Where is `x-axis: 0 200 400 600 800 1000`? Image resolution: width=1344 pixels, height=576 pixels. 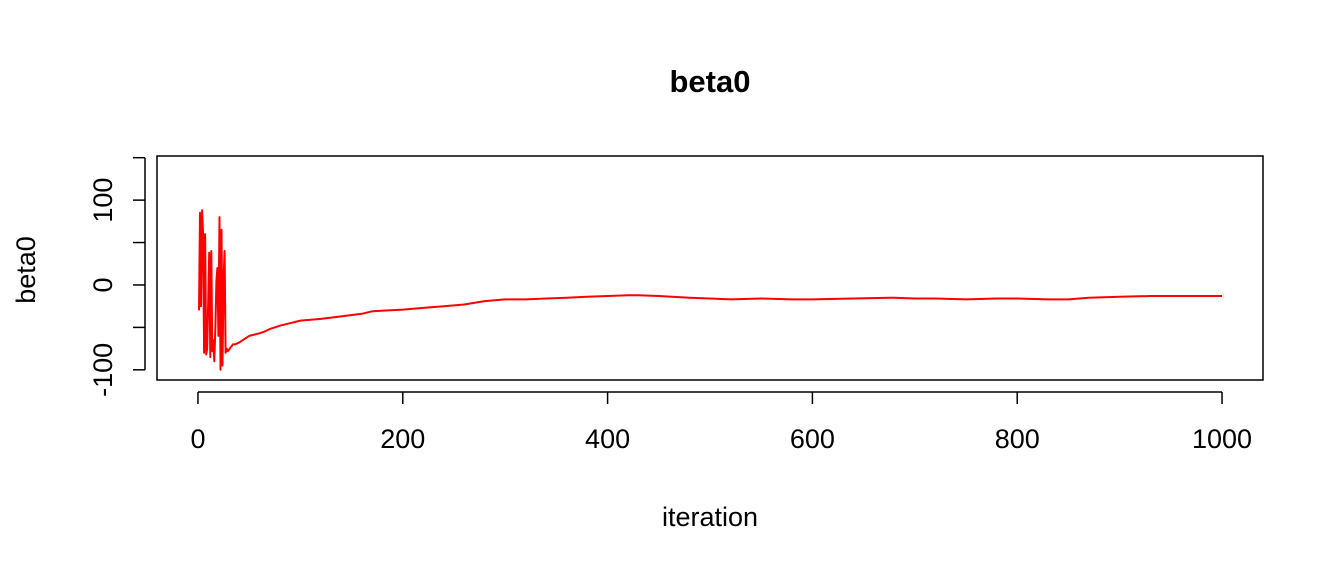 x-axis: 0 200 400 600 800 1000 is located at coordinates (721, 422).